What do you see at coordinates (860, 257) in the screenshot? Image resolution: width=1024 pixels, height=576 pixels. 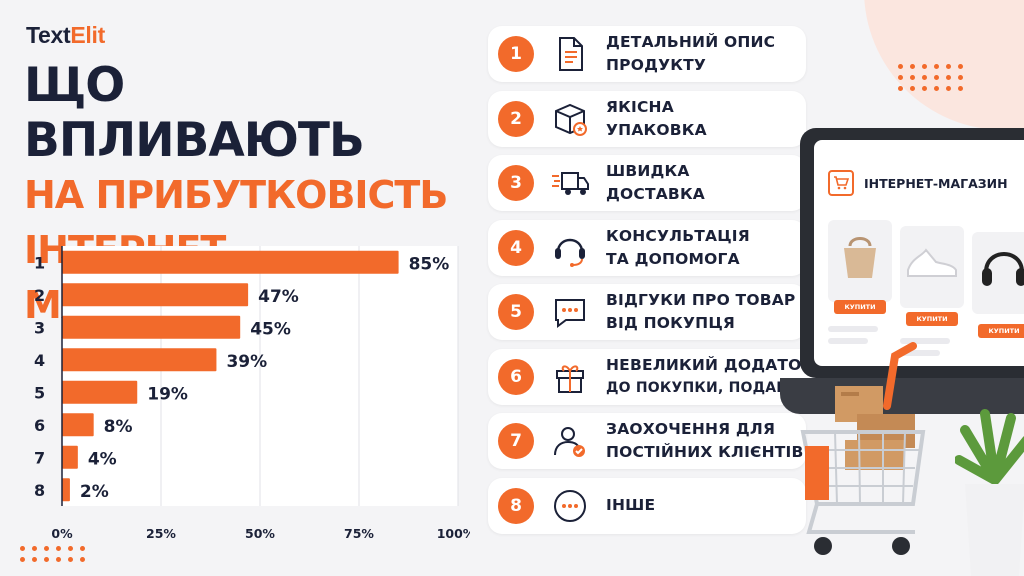 I see `handbag-icon` at bounding box center [860, 257].